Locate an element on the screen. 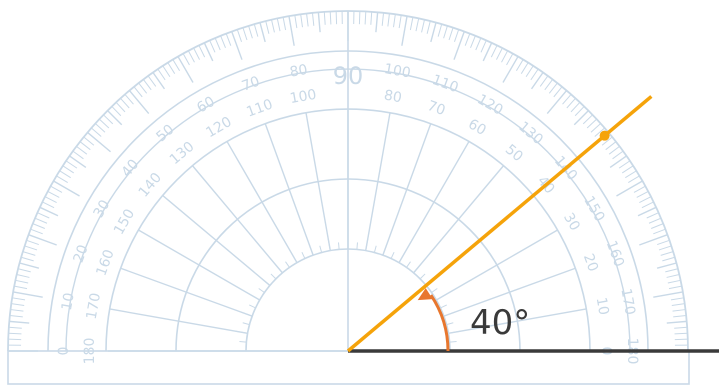 The image size is (719, 392). inner-scale-number: 20 is located at coordinates (590, 263).